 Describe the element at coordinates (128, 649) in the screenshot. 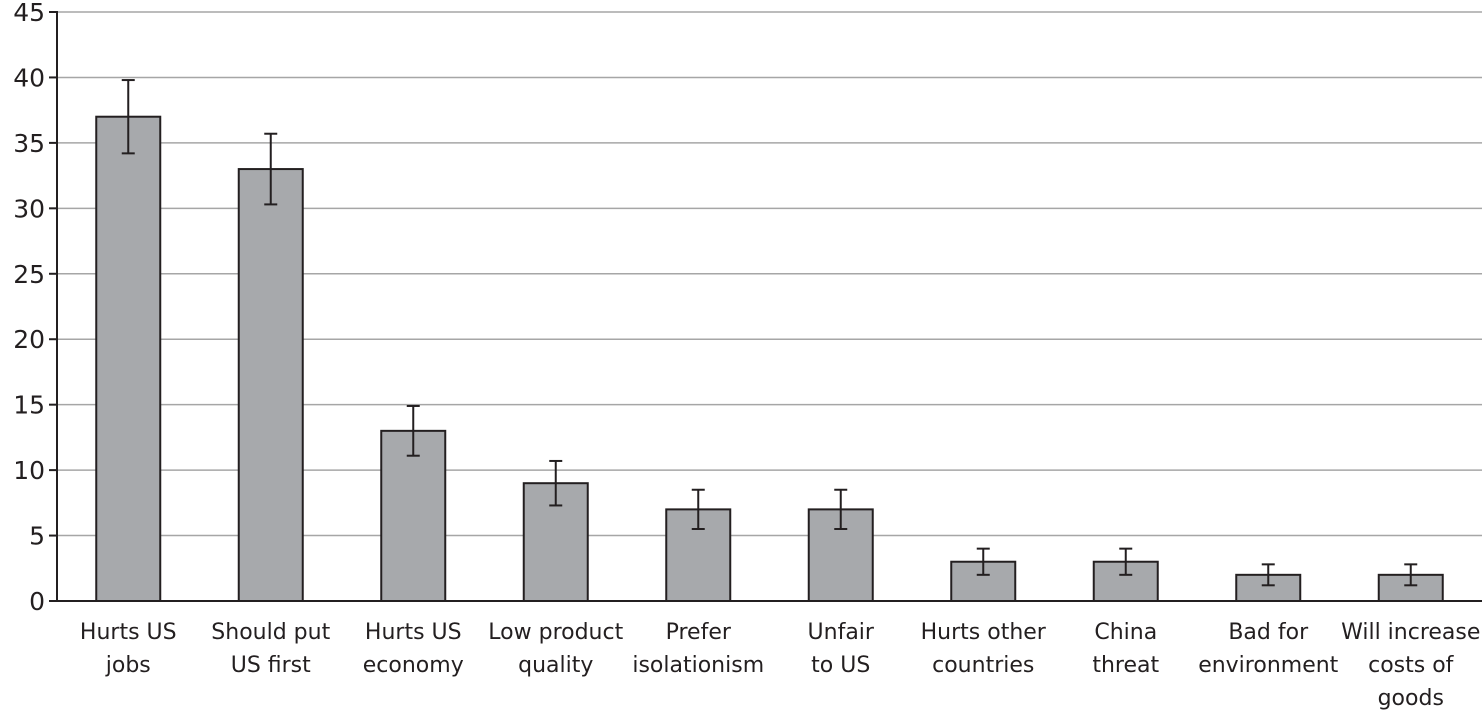

I see `x-category-label: Hurts US jobs` at that location.